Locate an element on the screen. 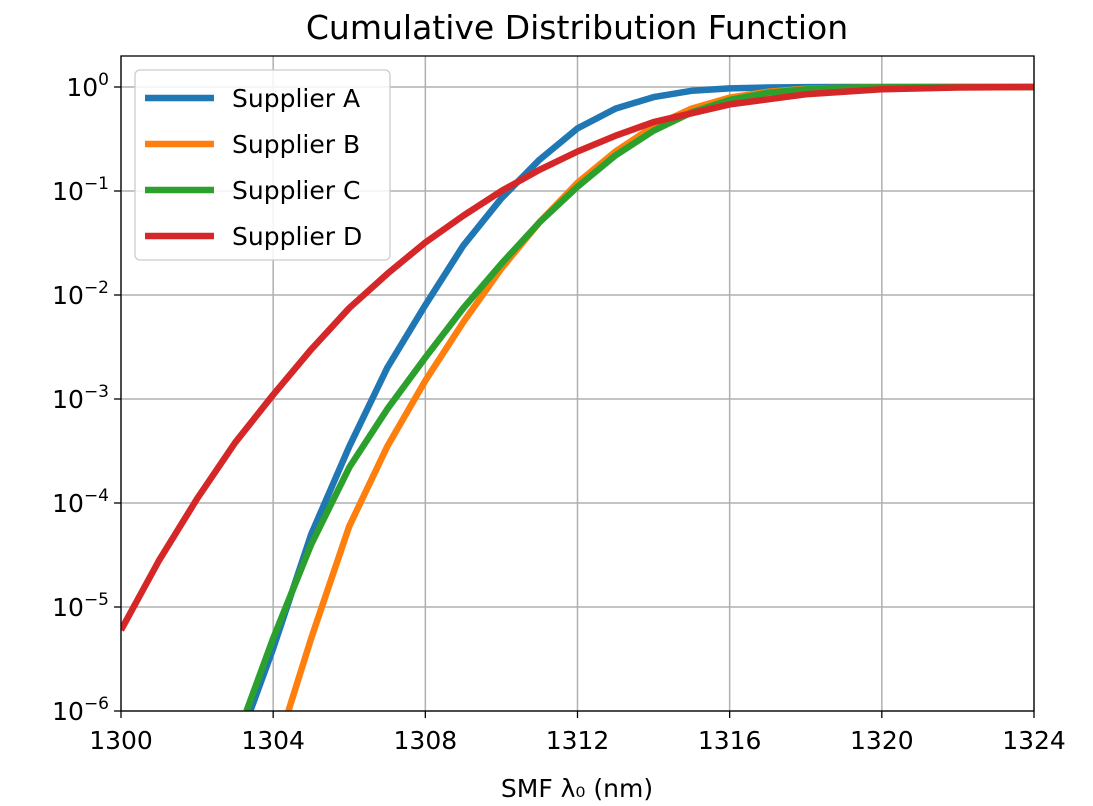 The width and height of the screenshot is (1093, 806). legend-label-supplier-d: Supplier D is located at coordinates (297, 236).